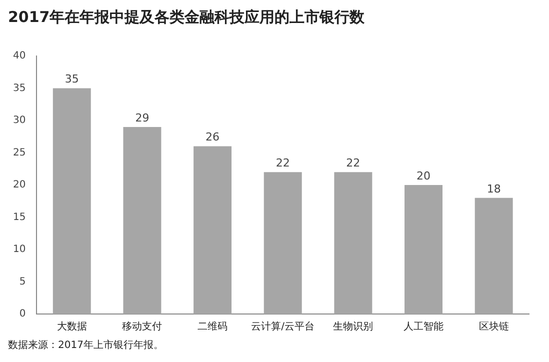  What do you see at coordinates (19, 152) in the screenshot?
I see `y-tick-label: 25` at bounding box center [19, 152].